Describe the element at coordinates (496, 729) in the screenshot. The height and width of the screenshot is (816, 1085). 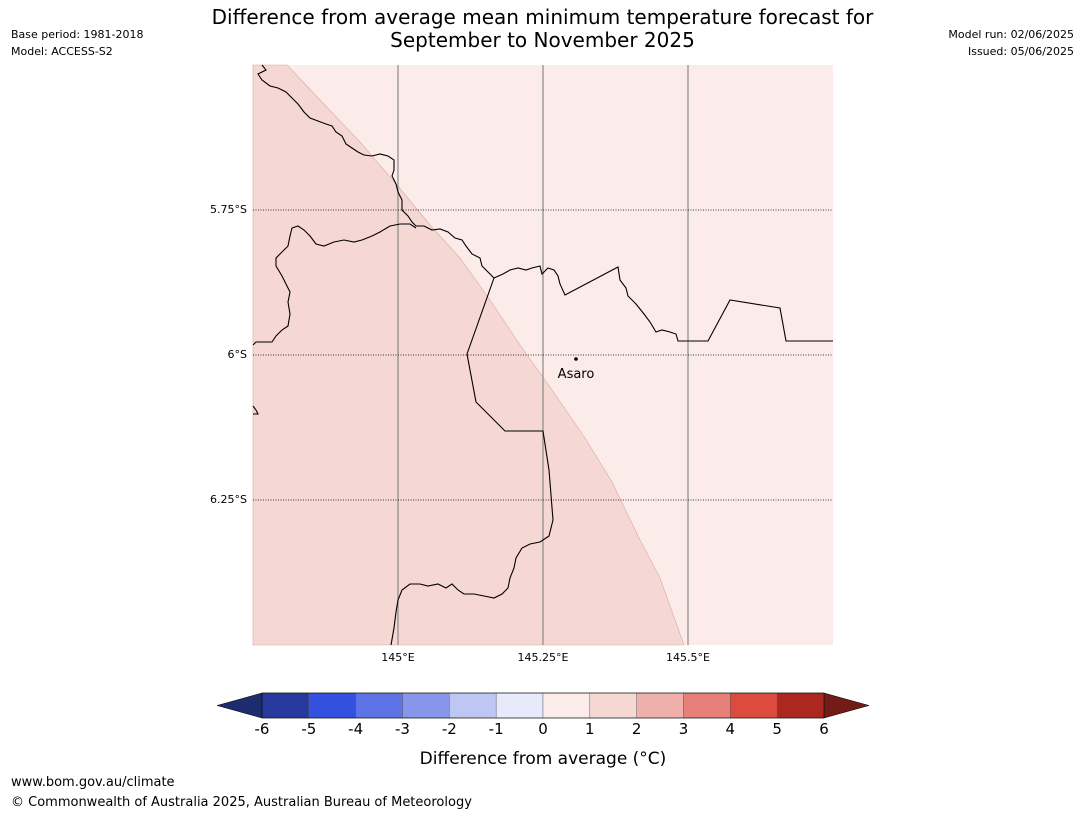
I see `colorbar-tick-label: -1` at that location.